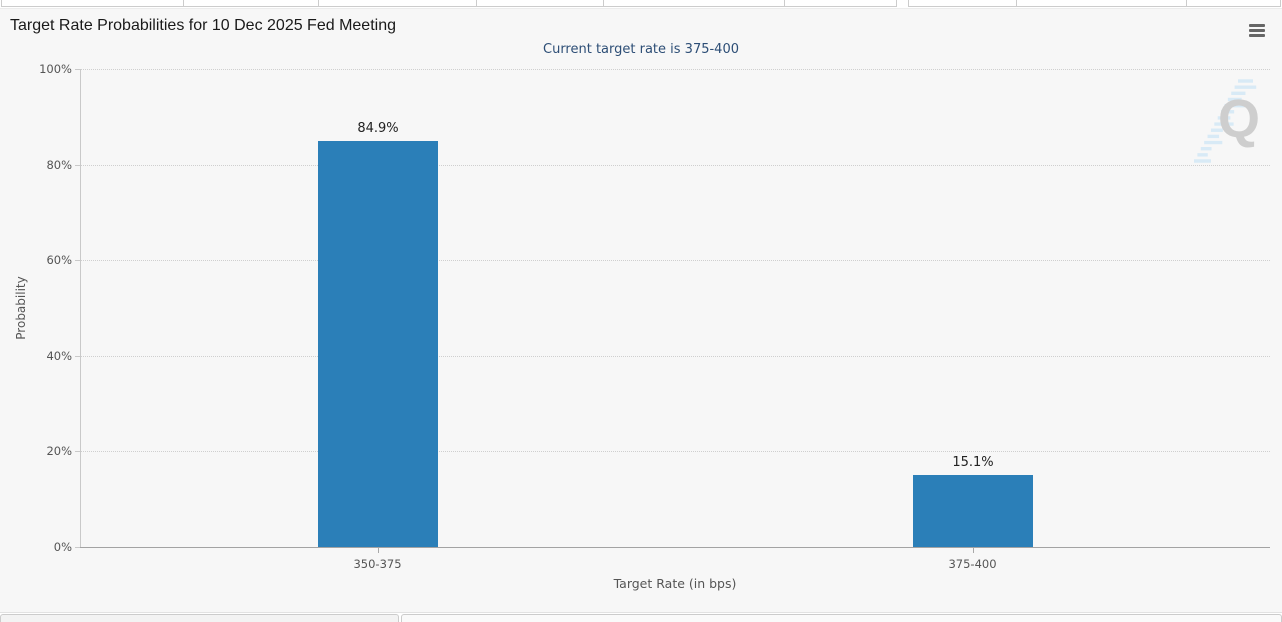 The width and height of the screenshot is (1282, 622). What do you see at coordinates (1239, 119) in the screenshot?
I see `svg-text: Q` at bounding box center [1239, 119].